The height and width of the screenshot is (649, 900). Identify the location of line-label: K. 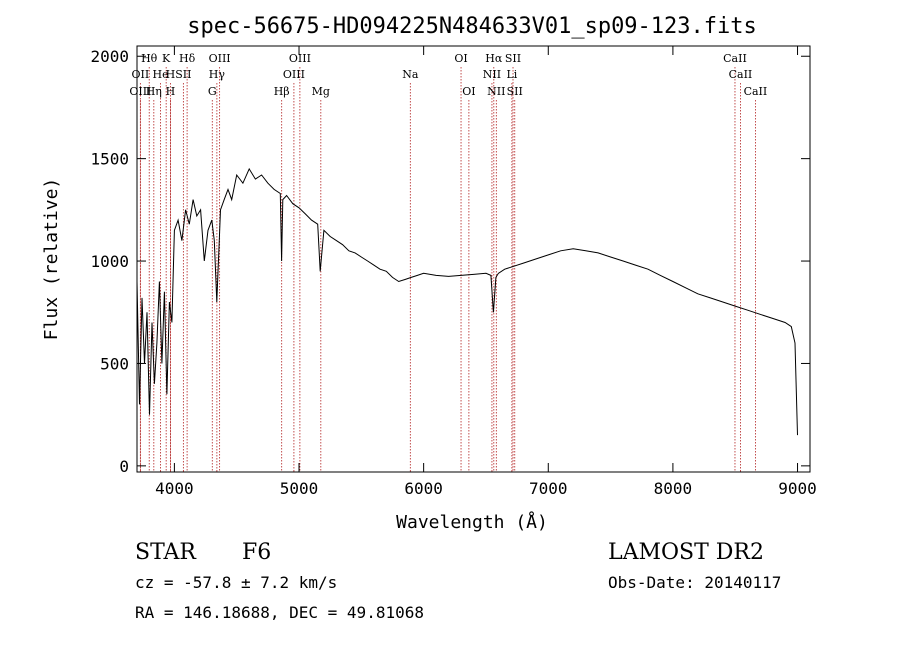
(166, 58).